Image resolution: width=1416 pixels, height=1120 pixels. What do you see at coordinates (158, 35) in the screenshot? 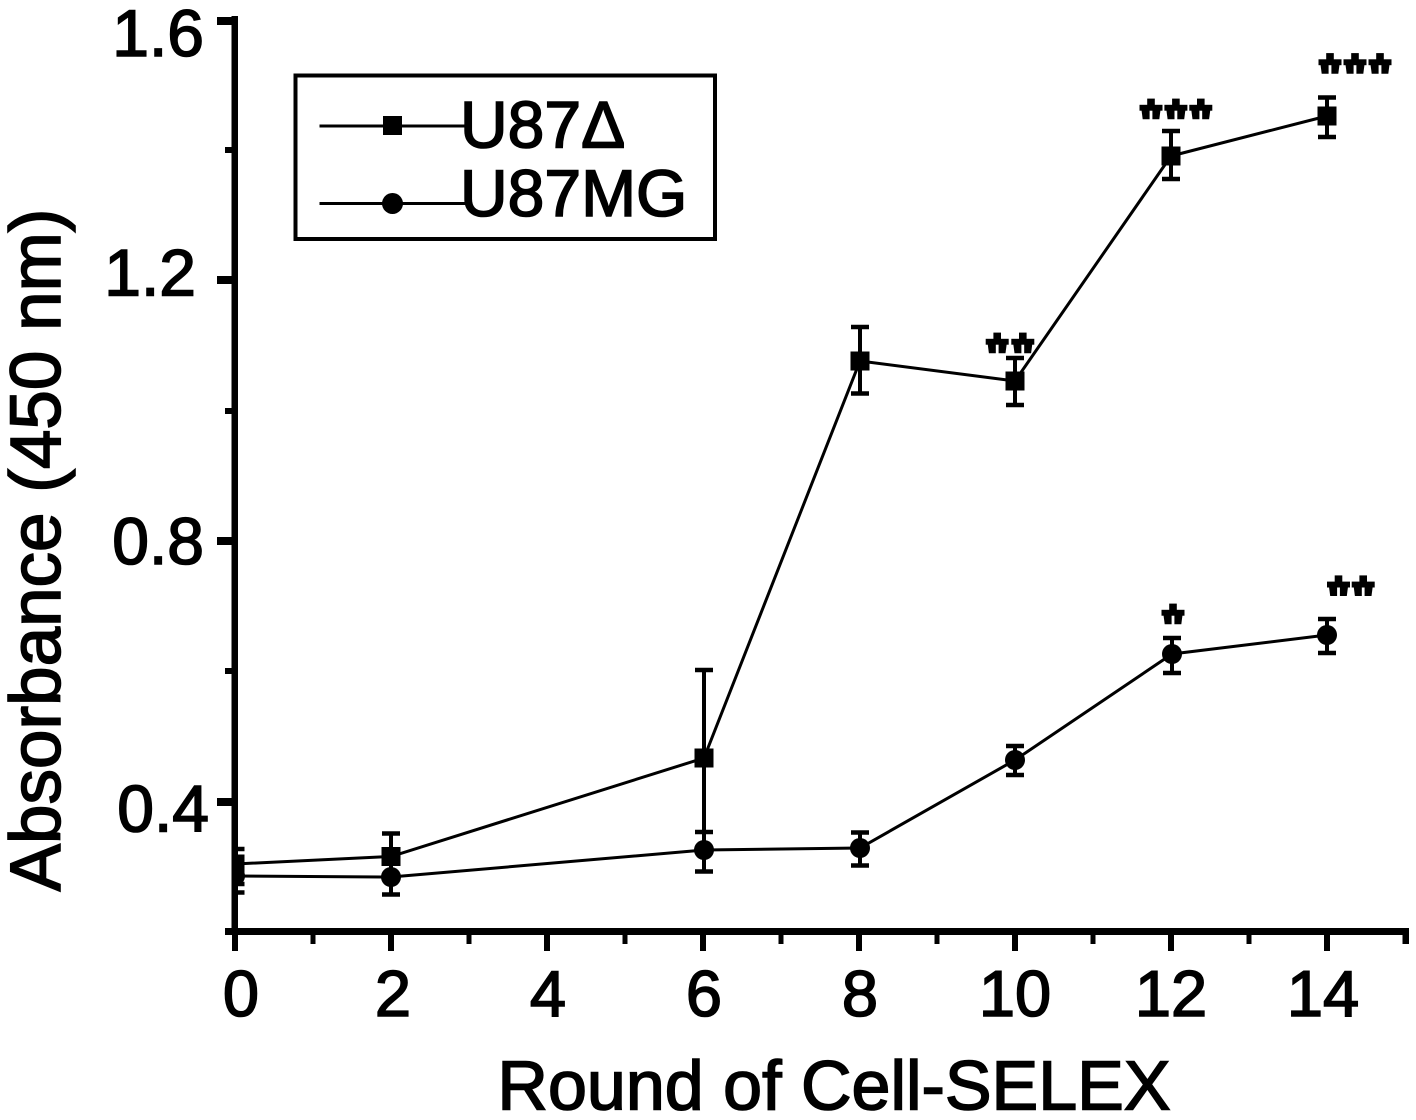
I see `svg-text: 1.6` at bounding box center [158, 35].